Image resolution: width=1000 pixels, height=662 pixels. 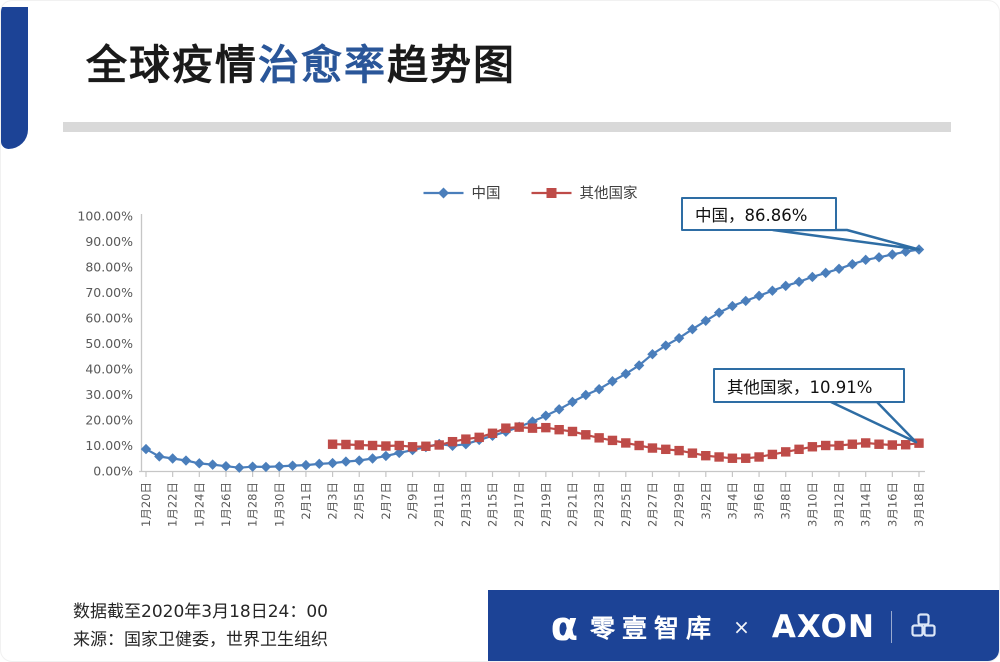 What do you see at coordinates (146, 504) in the screenshot?
I see `svg-text: 1月20日` at bounding box center [146, 504].